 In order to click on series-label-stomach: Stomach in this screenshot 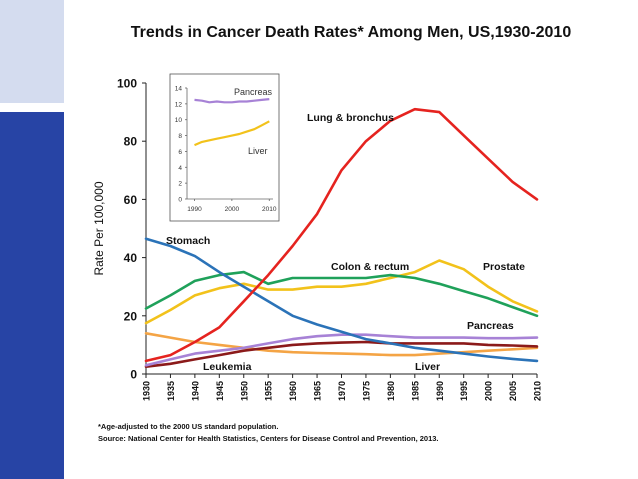, I will do `click(188, 241)`.